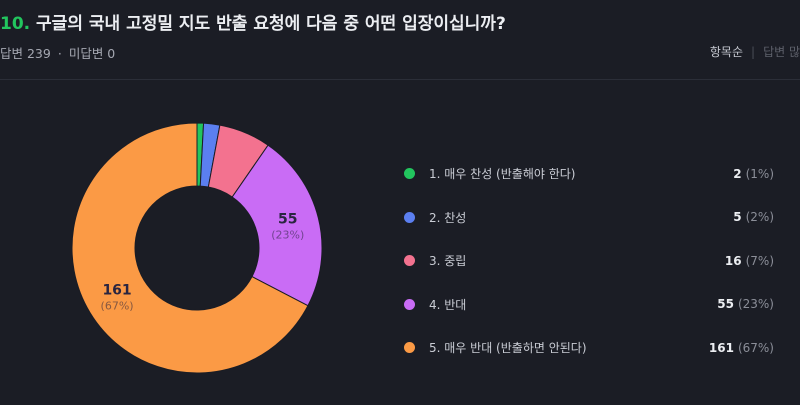 This screenshot has height=405, width=800. I want to click on slice-percent-label: (67%), so click(117, 306).